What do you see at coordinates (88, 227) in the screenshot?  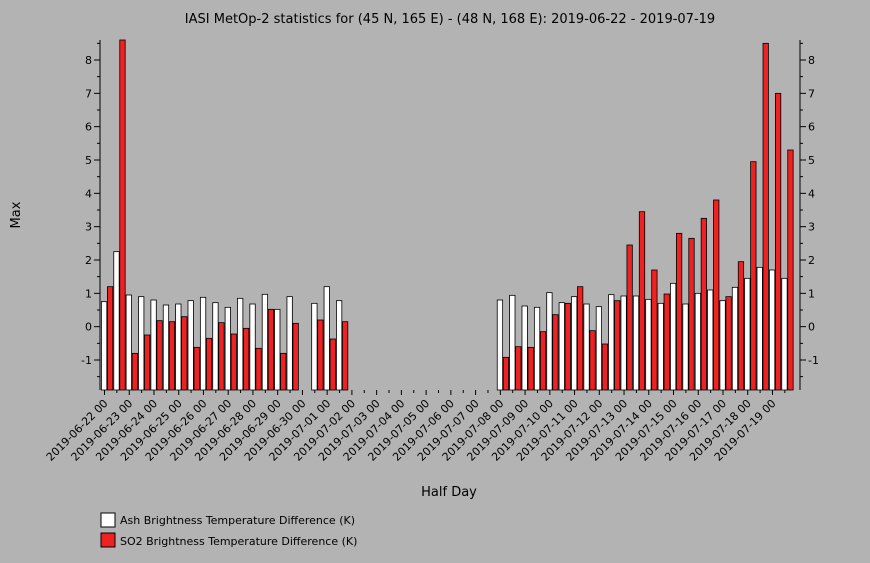 I see `y-tick-label-left: 3` at bounding box center [88, 227].